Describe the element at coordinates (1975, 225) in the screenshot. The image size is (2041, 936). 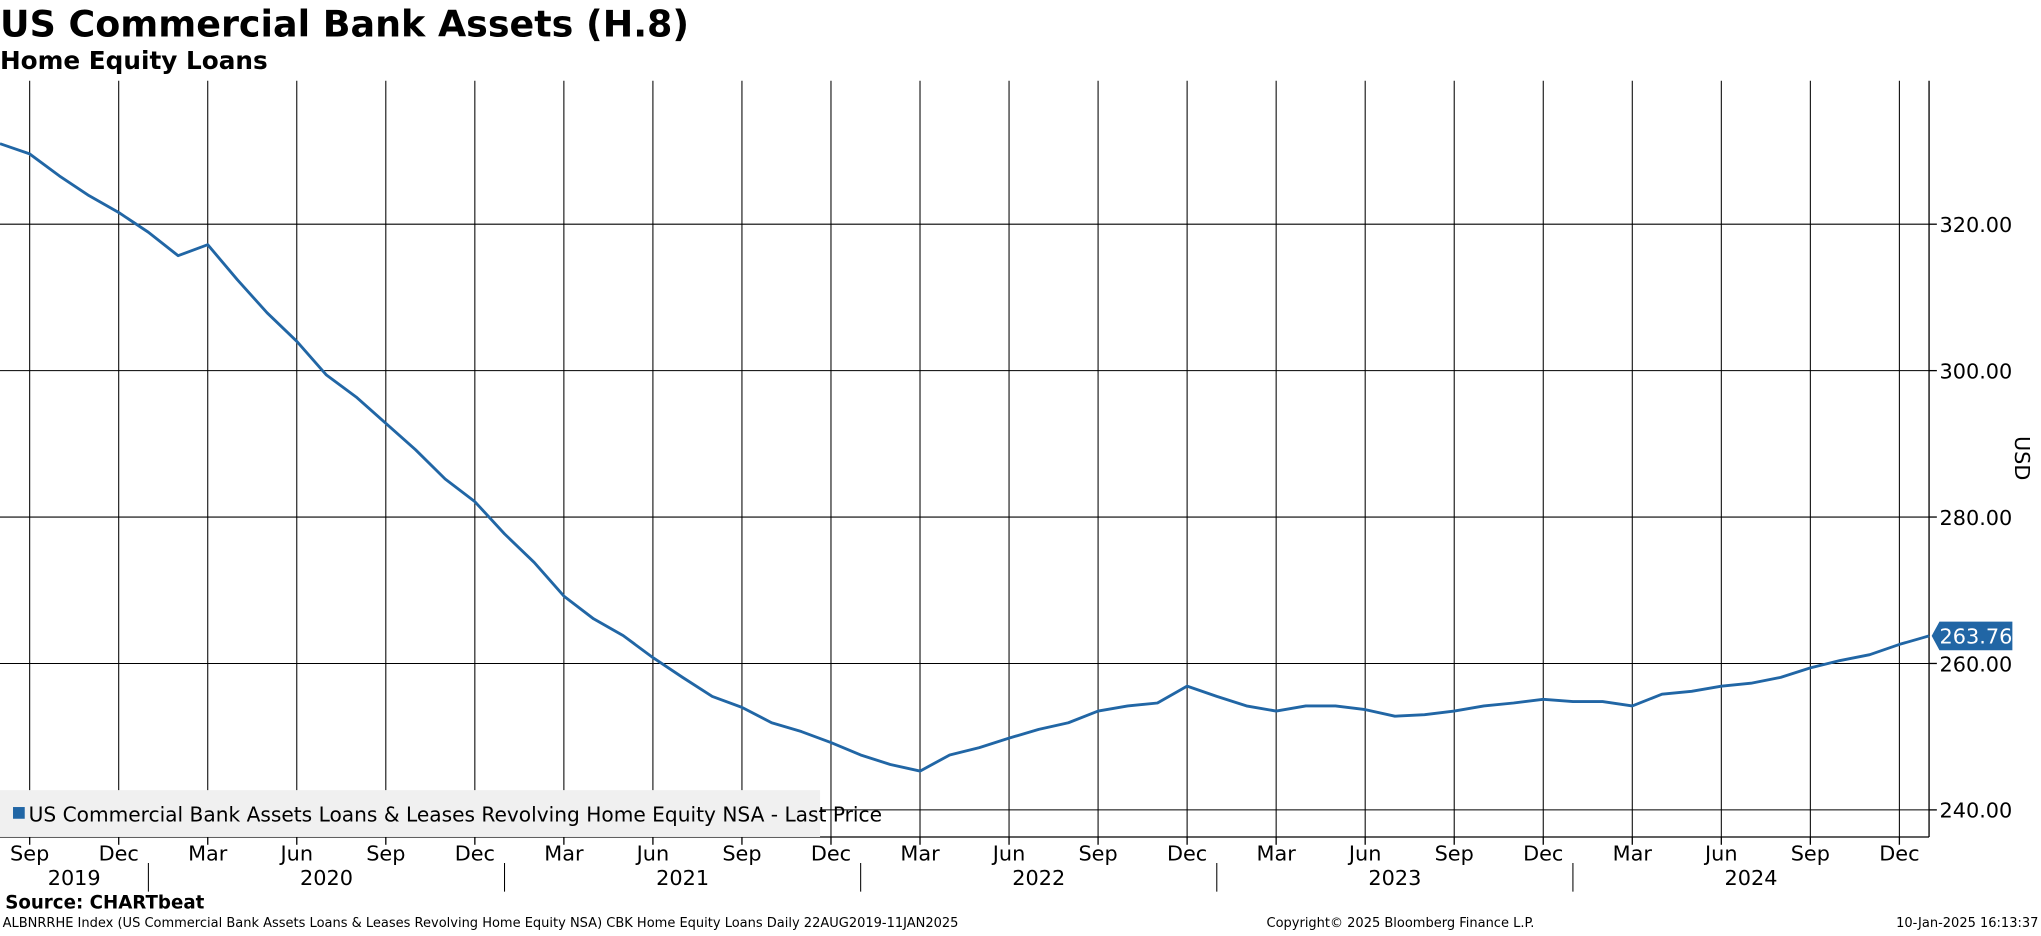
I see `y-tick-label: 320.00` at that location.